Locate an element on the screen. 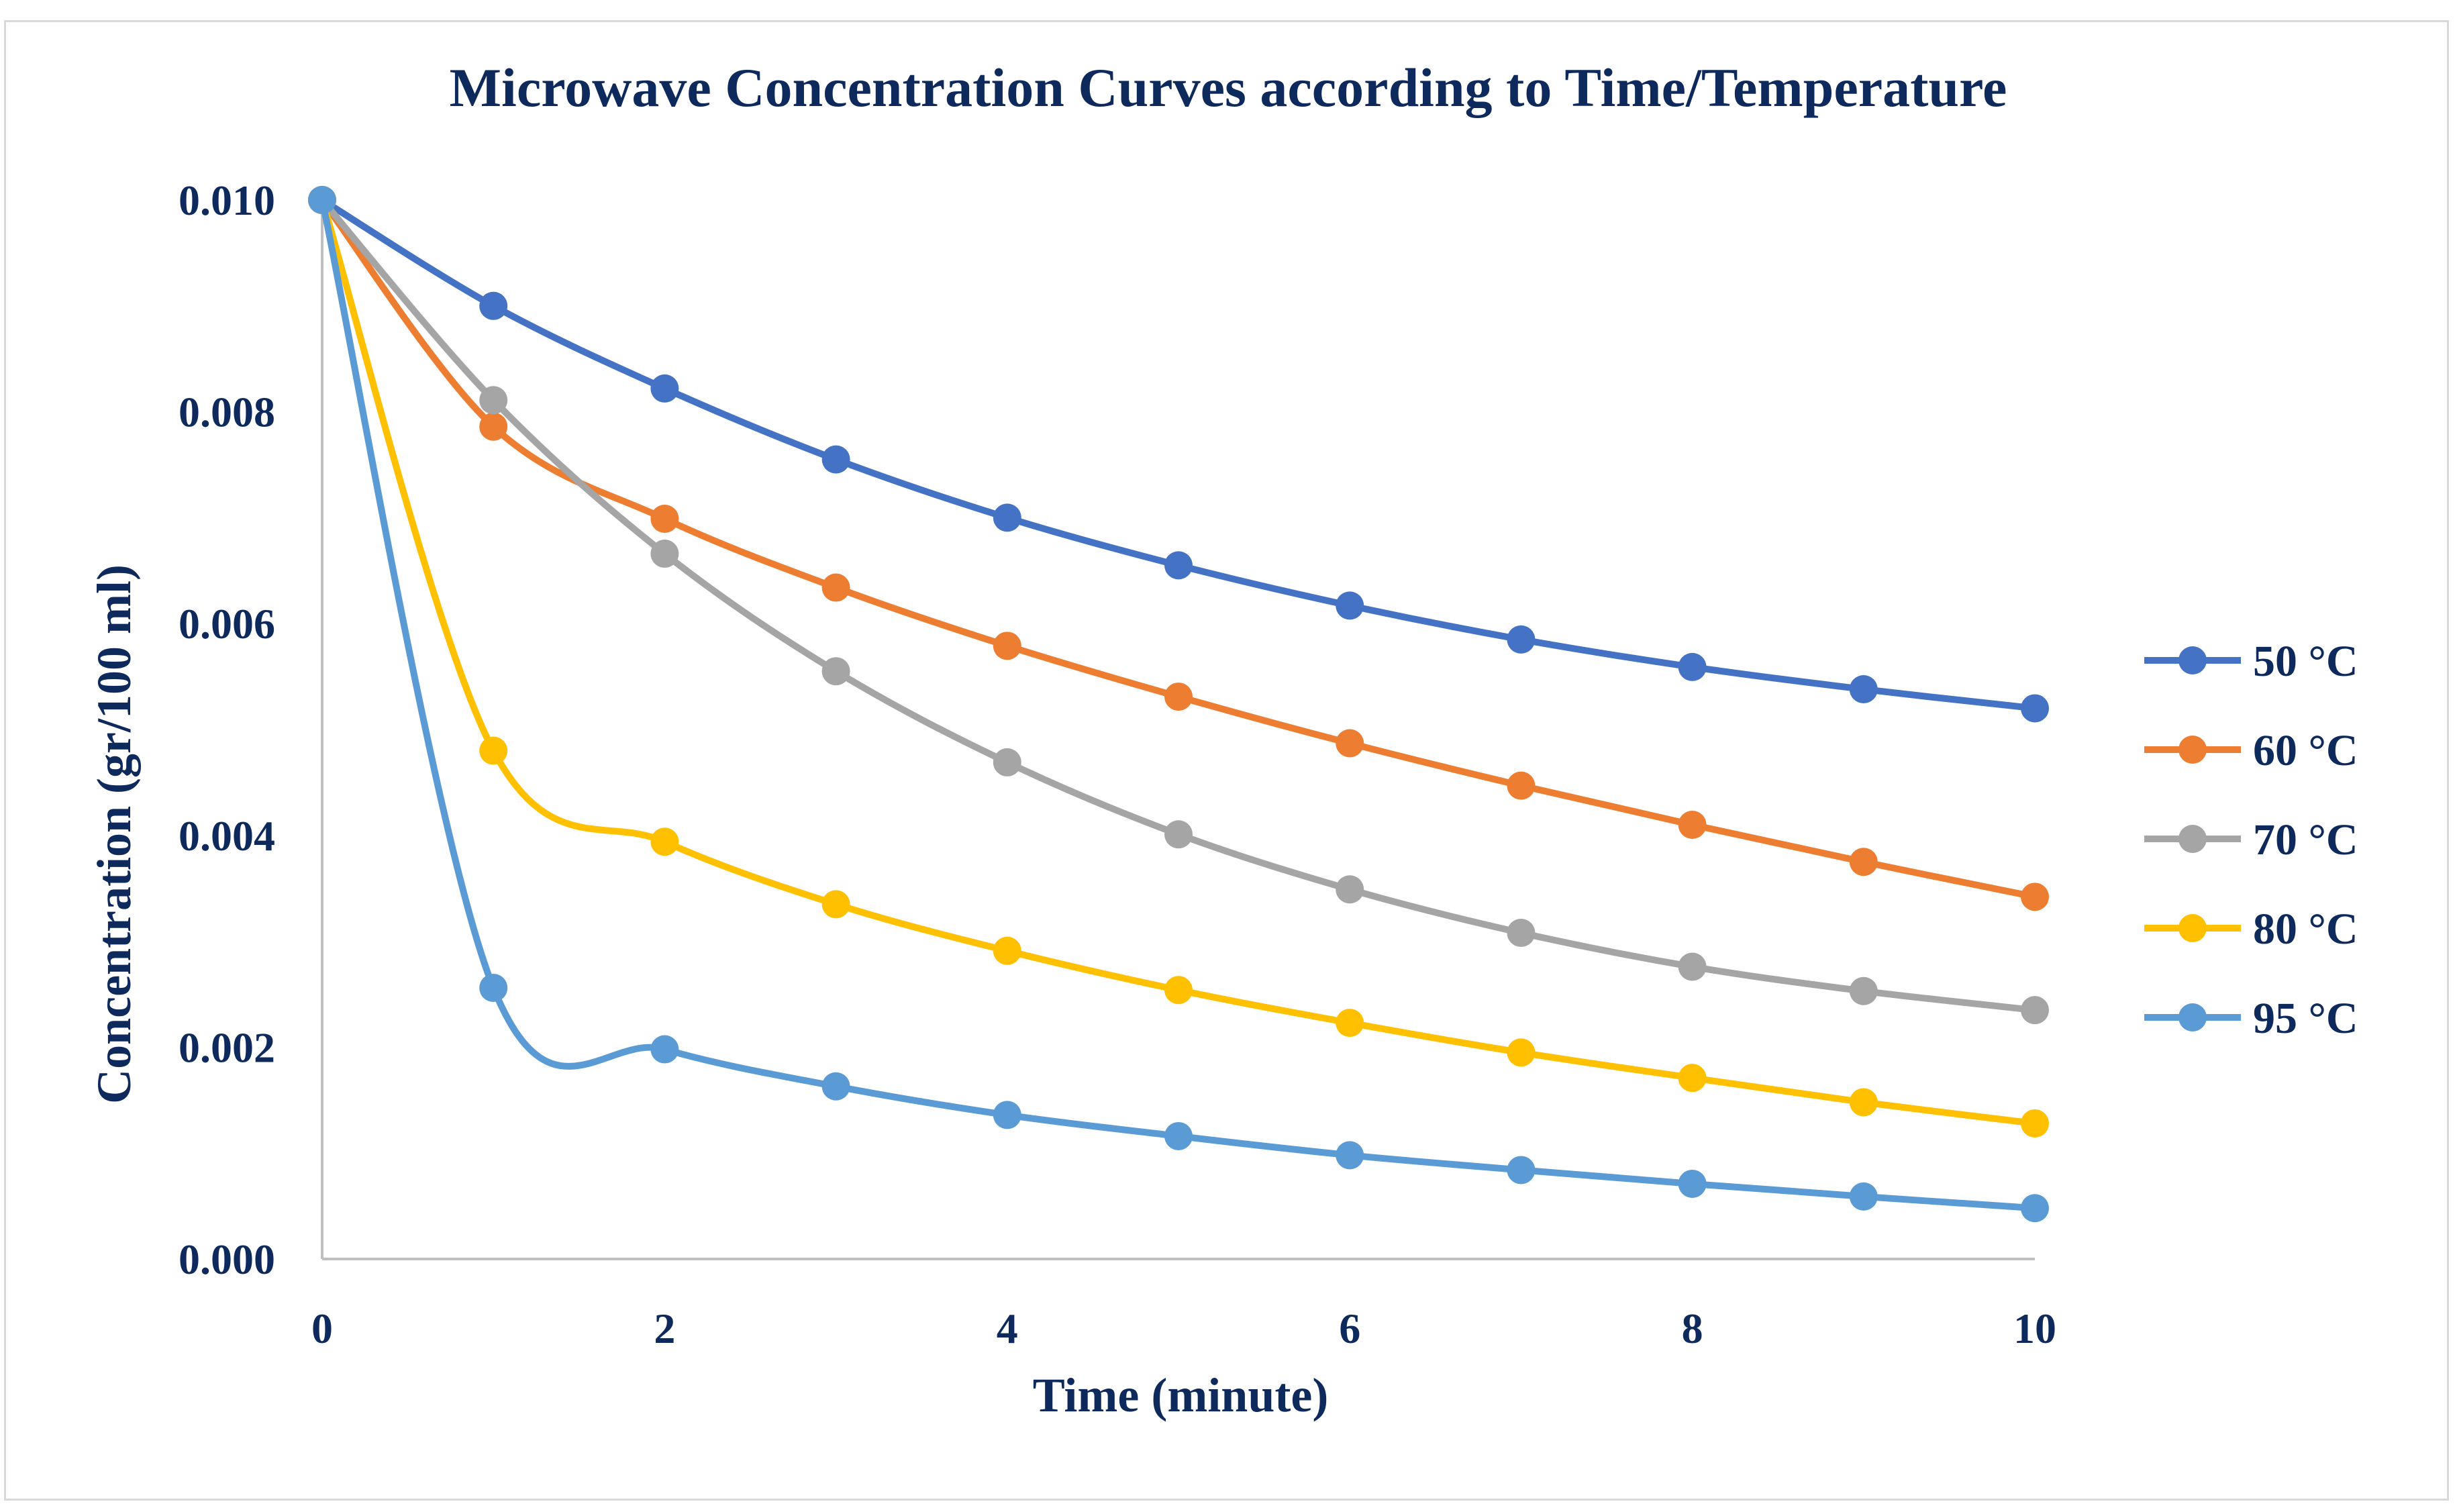  legend: 50 °C 60 °C 70 °C 80 °C 95 °C is located at coordinates (2251, 840).